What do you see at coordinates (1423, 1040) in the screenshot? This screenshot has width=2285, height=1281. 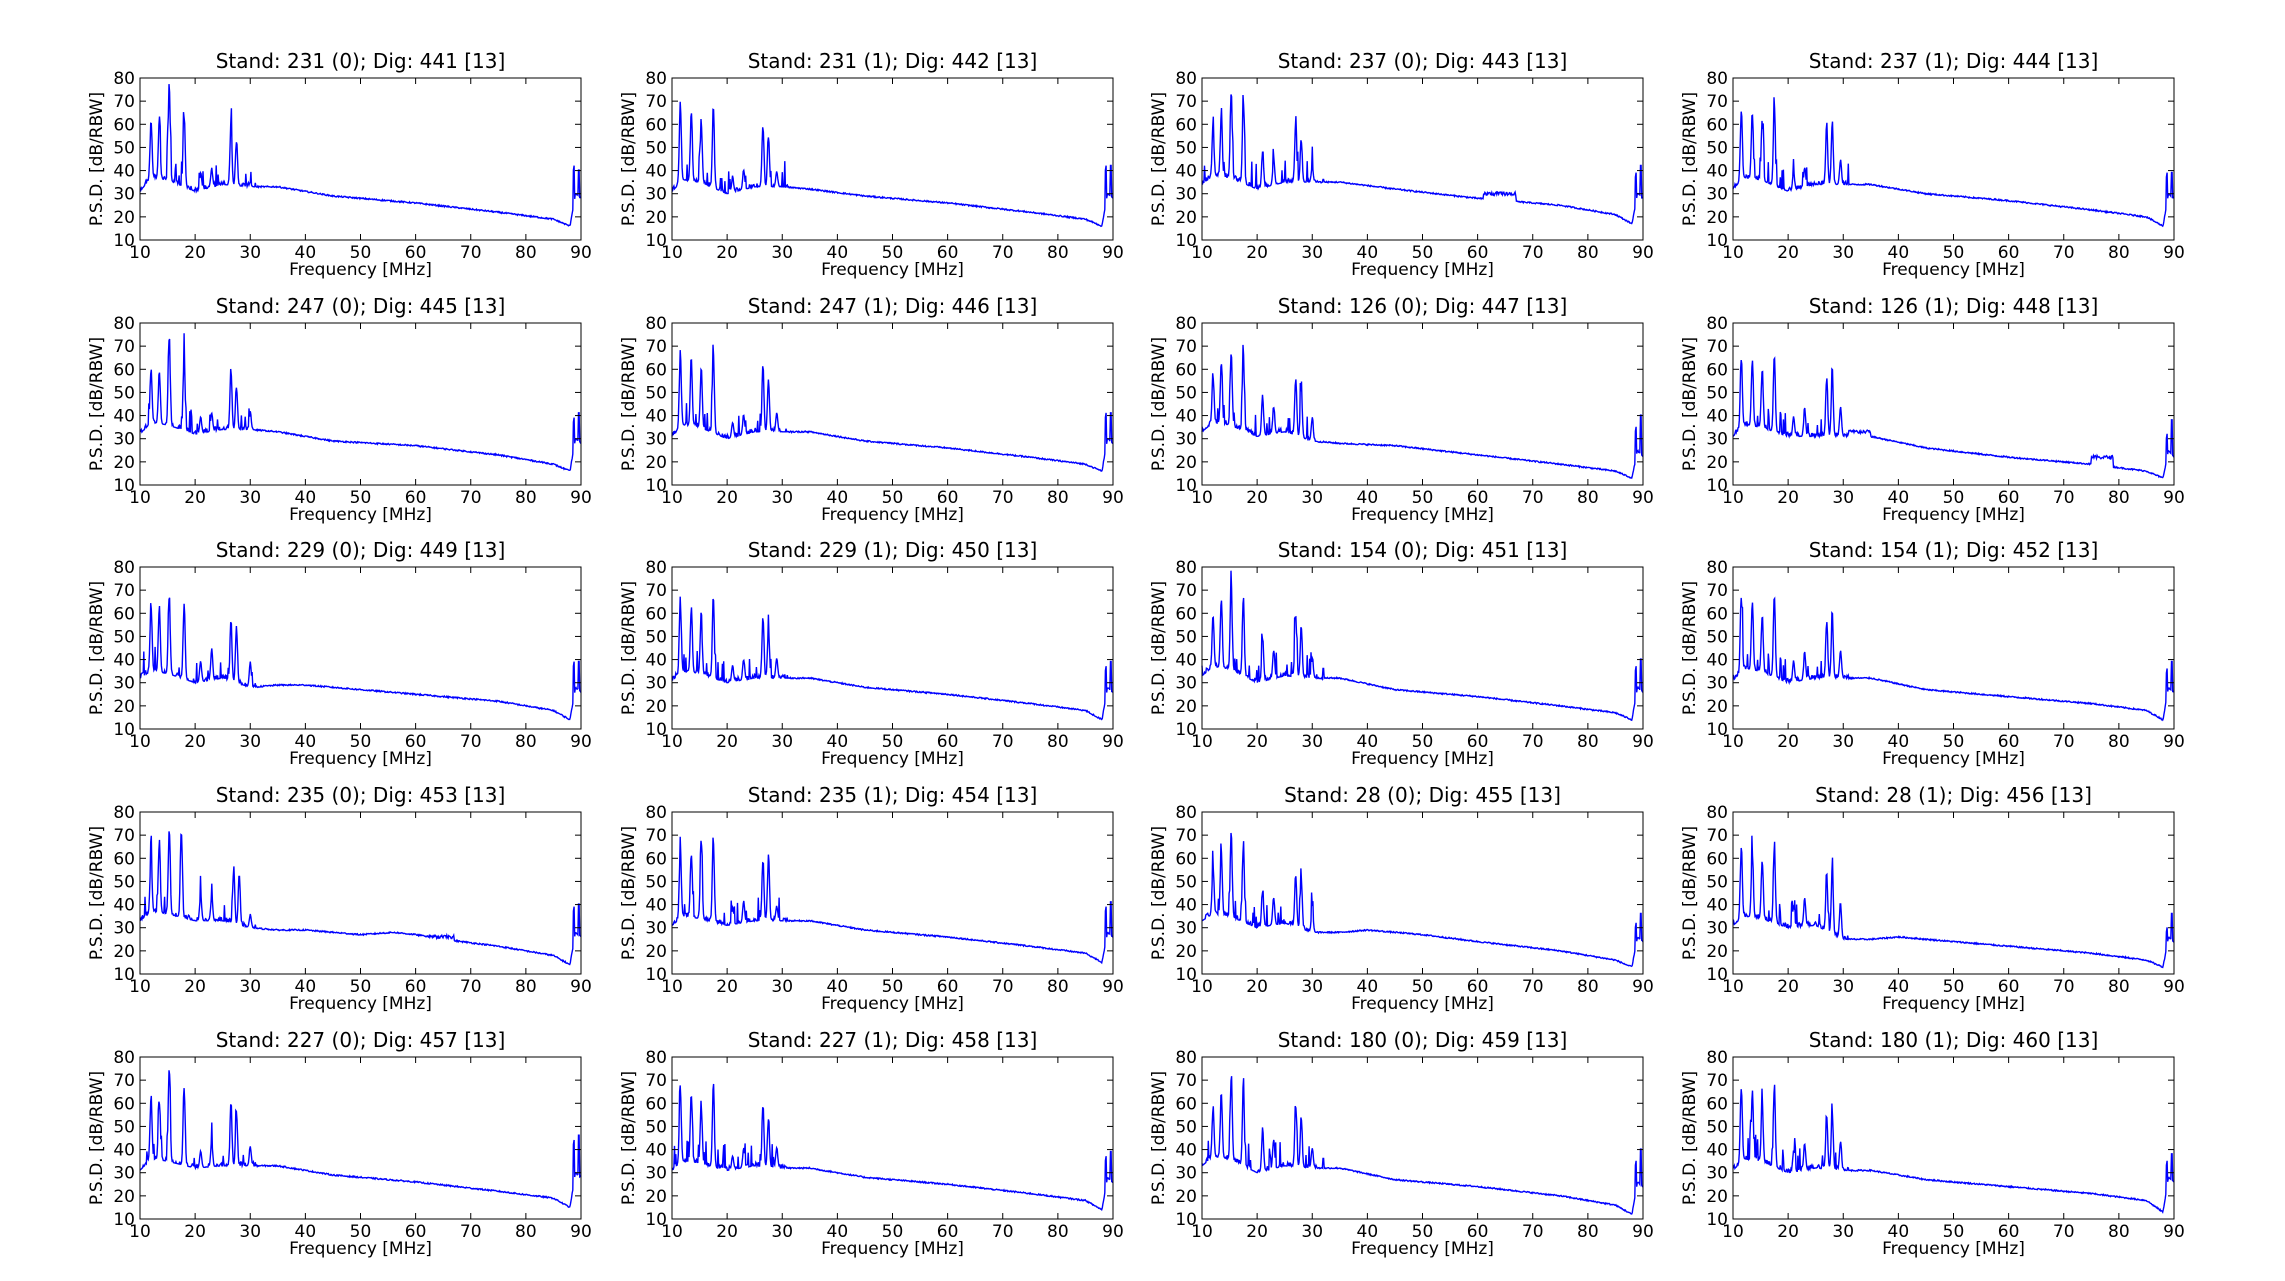 I see `subplot-title: Stand: 180 (0); Dig: 459 [13]` at bounding box center [1423, 1040].